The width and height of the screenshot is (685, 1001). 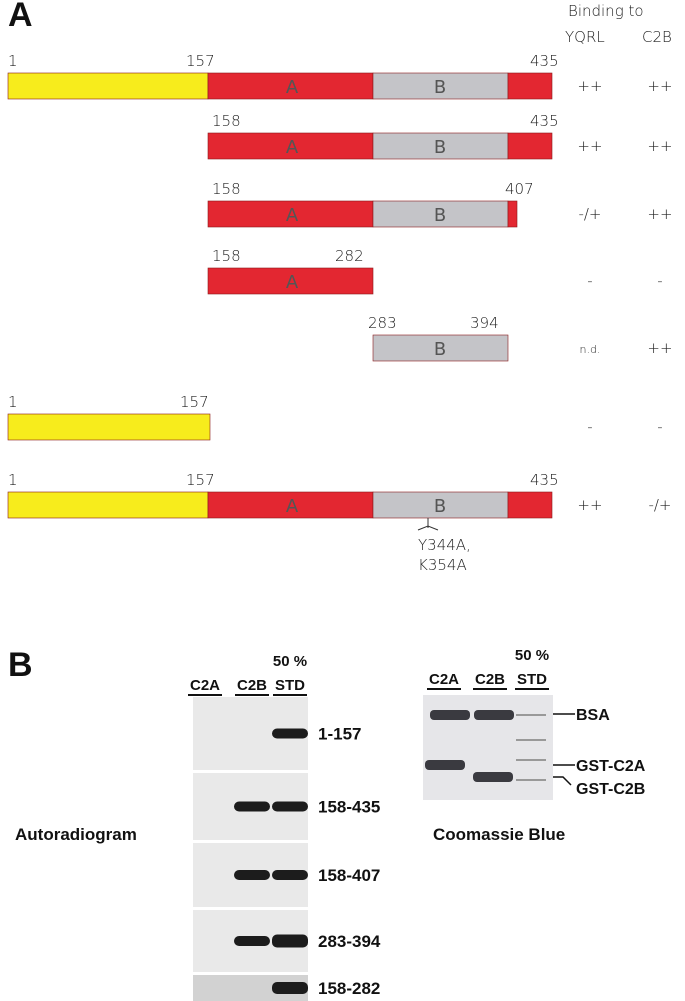 I want to click on residue-label: 282, so click(x=349, y=256).